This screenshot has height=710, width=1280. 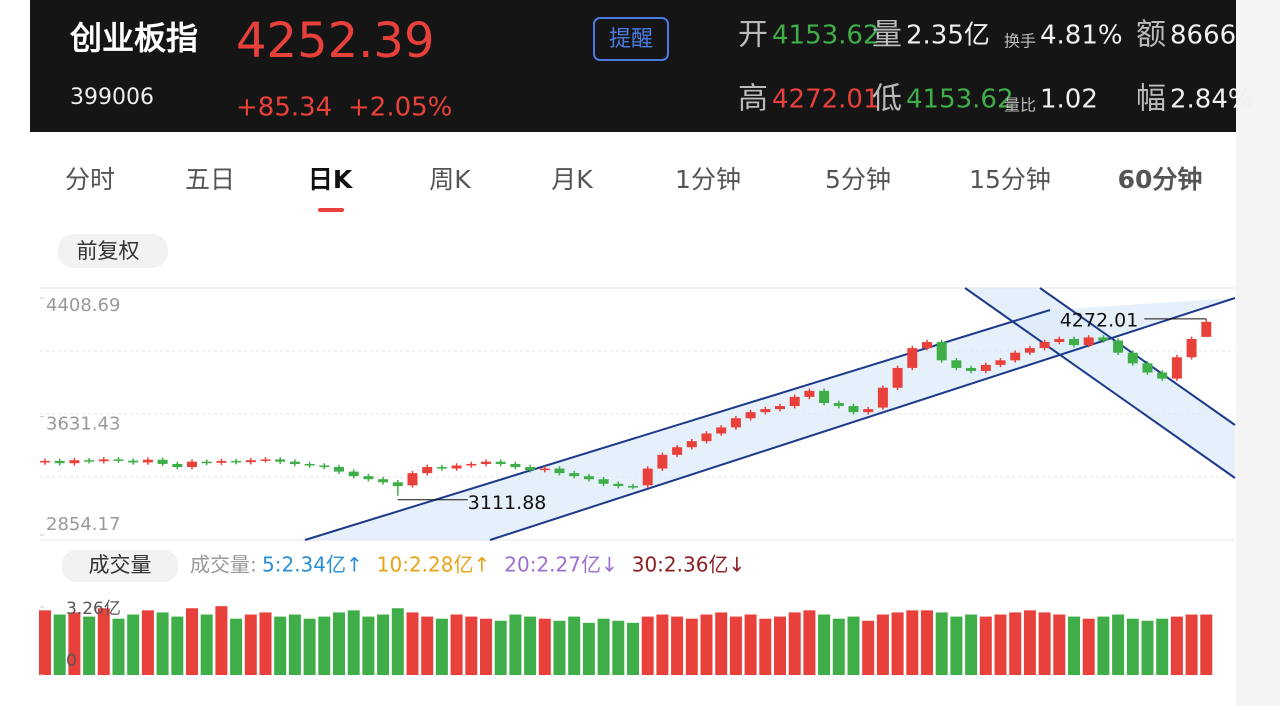 What do you see at coordinates (1160, 179) in the screenshot?
I see `tab: 60分钟` at bounding box center [1160, 179].